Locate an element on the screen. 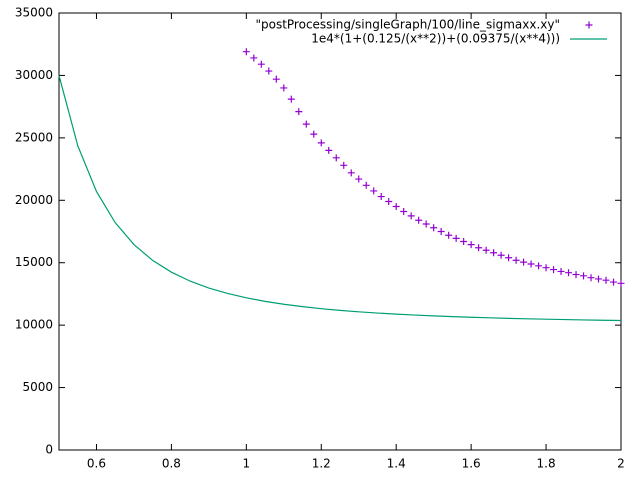 This screenshot has height=482, width=640. x-tick-label: 1.6 is located at coordinates (471, 464).